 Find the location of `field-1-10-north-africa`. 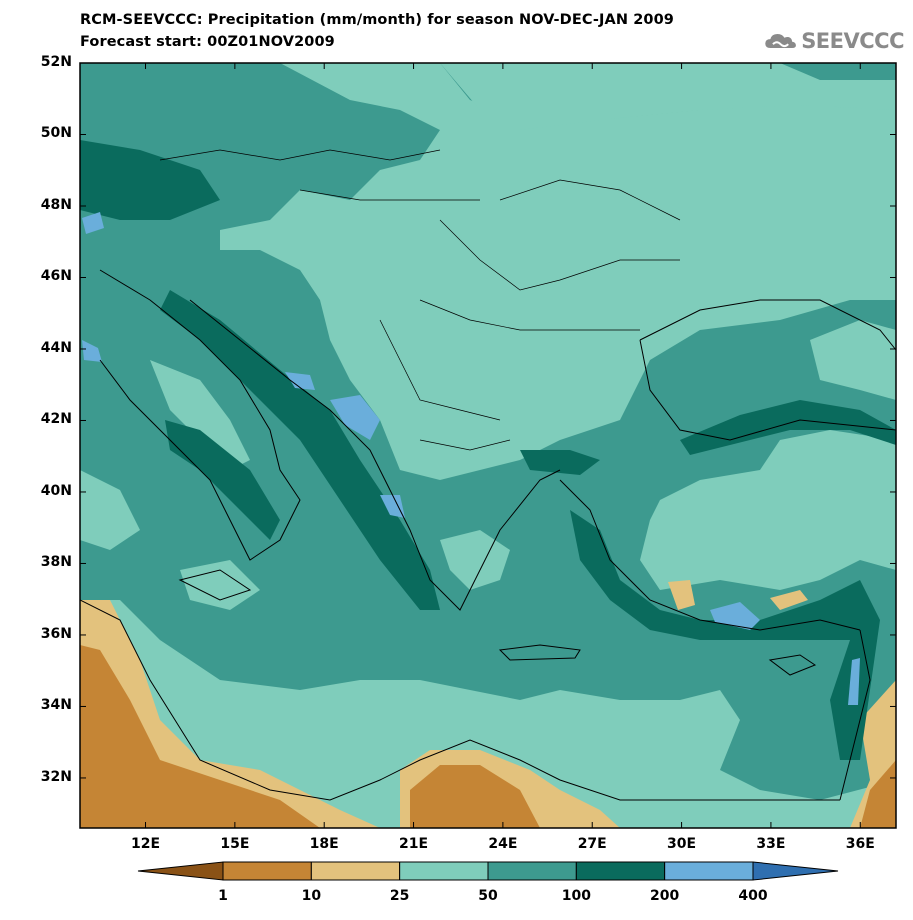

field-1-10-north-africa is located at coordinates (200, 736).